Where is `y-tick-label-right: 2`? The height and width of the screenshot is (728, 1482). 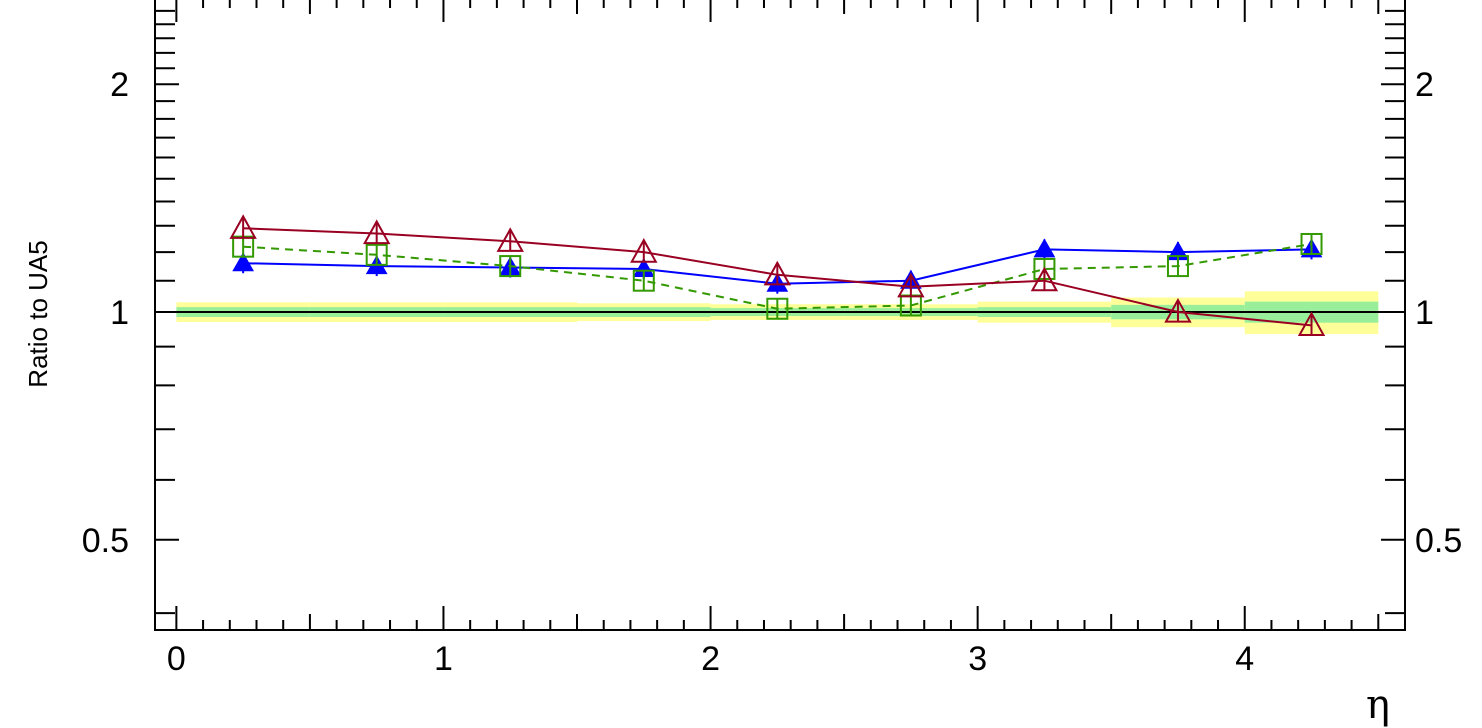
y-tick-label-right: 2 is located at coordinates (1424, 85).